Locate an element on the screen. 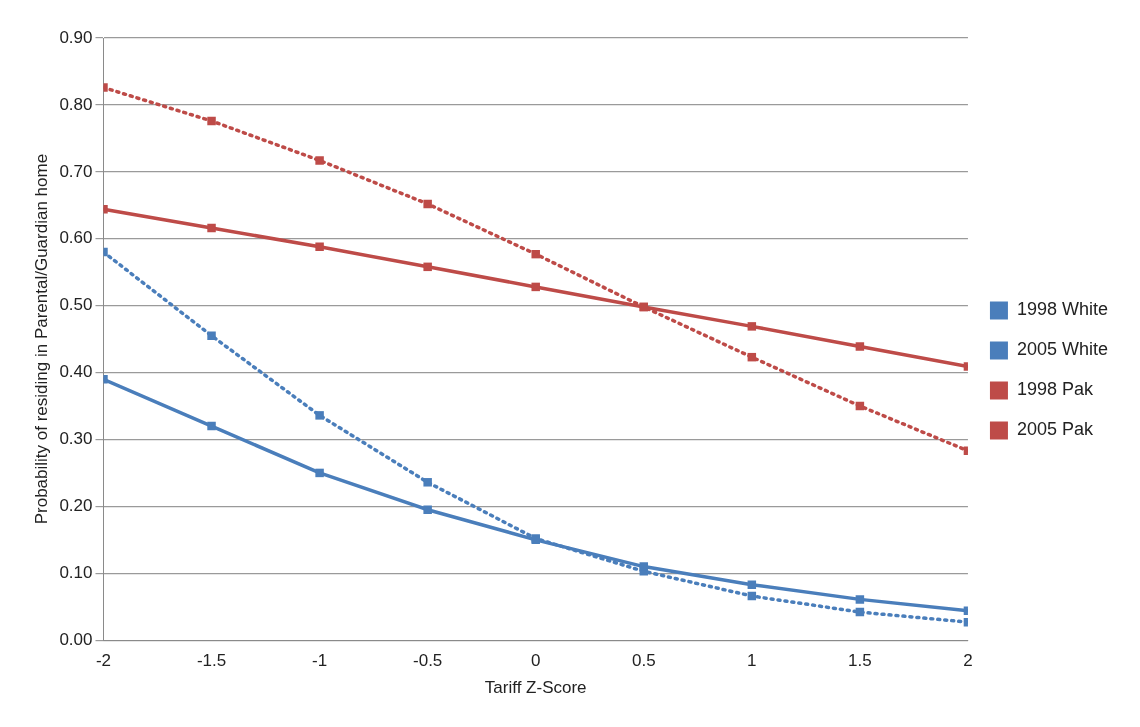 The height and width of the screenshot is (727, 1140). x-tick-label: 1 is located at coordinates (752, 661).